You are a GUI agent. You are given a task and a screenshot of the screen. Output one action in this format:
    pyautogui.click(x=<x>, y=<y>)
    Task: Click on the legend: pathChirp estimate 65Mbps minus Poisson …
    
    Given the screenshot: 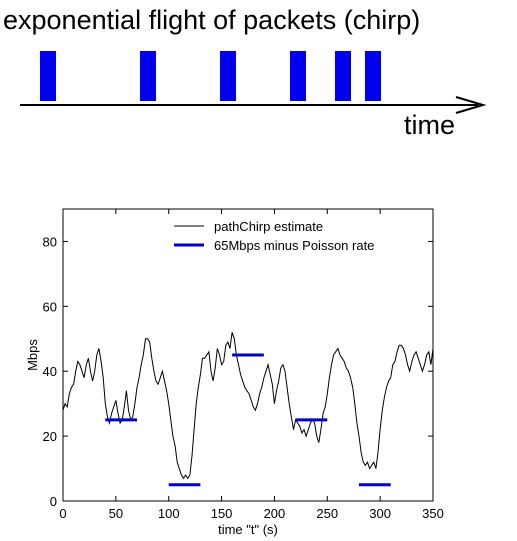 What is the action you would take?
    pyautogui.click(x=274, y=236)
    